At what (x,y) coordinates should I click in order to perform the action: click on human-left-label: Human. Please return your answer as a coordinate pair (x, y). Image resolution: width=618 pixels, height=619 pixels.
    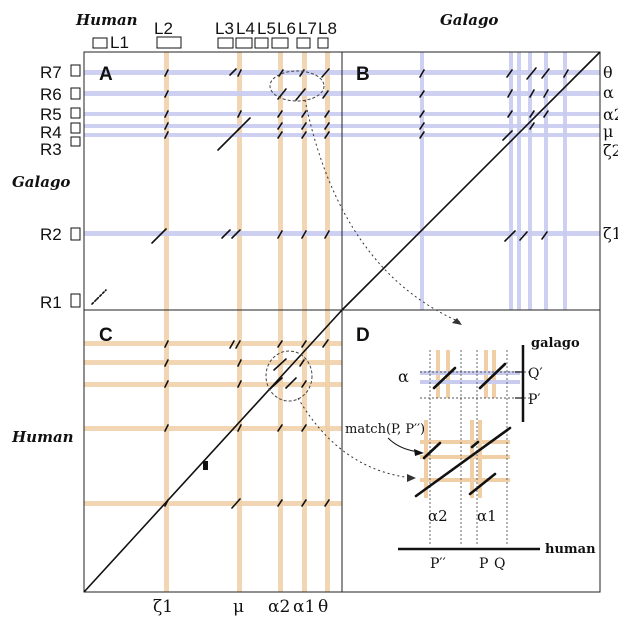
    Looking at the image, I should click on (42, 437).